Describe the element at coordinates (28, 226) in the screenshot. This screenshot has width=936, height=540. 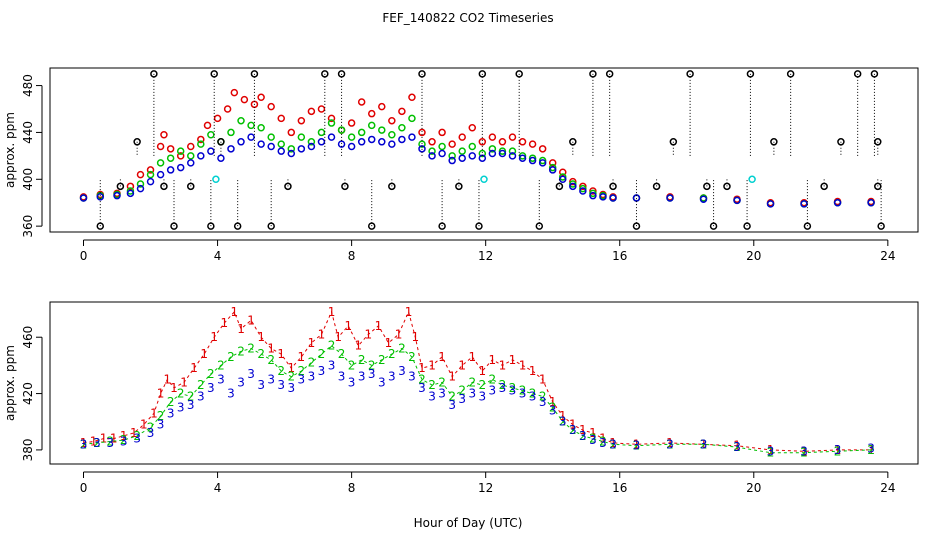
I see `y-tick-label: 360` at that location.